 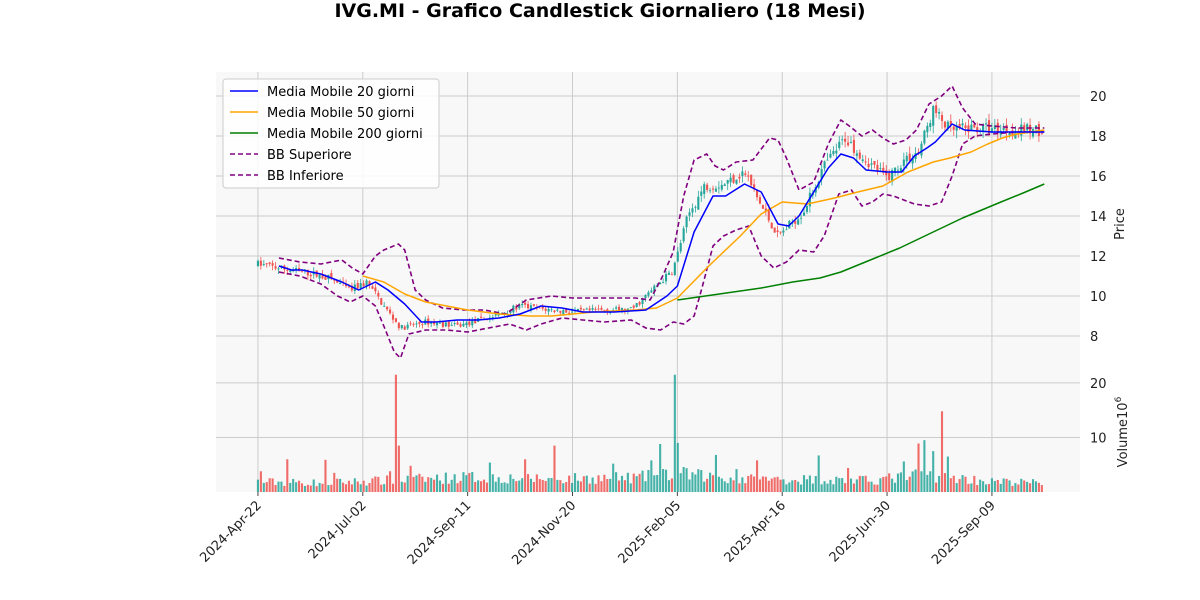 What do you see at coordinates (1098, 217) in the screenshot?
I see `price-tick-label: 14` at bounding box center [1098, 217].